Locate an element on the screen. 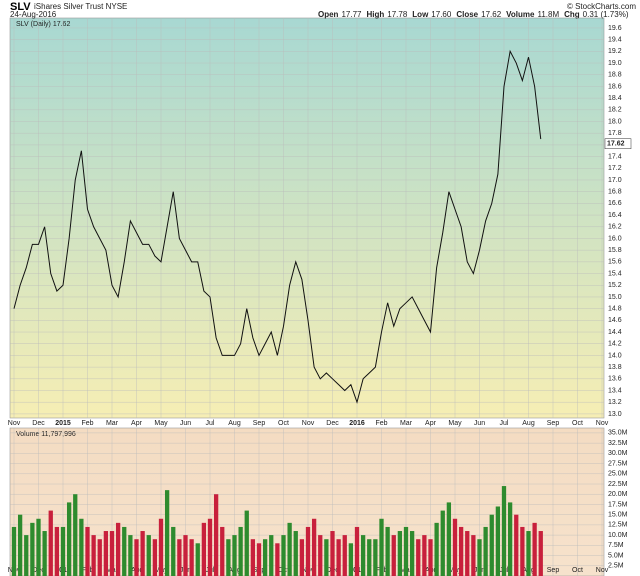  x-tick-label: May is located at coordinates (455, 423).